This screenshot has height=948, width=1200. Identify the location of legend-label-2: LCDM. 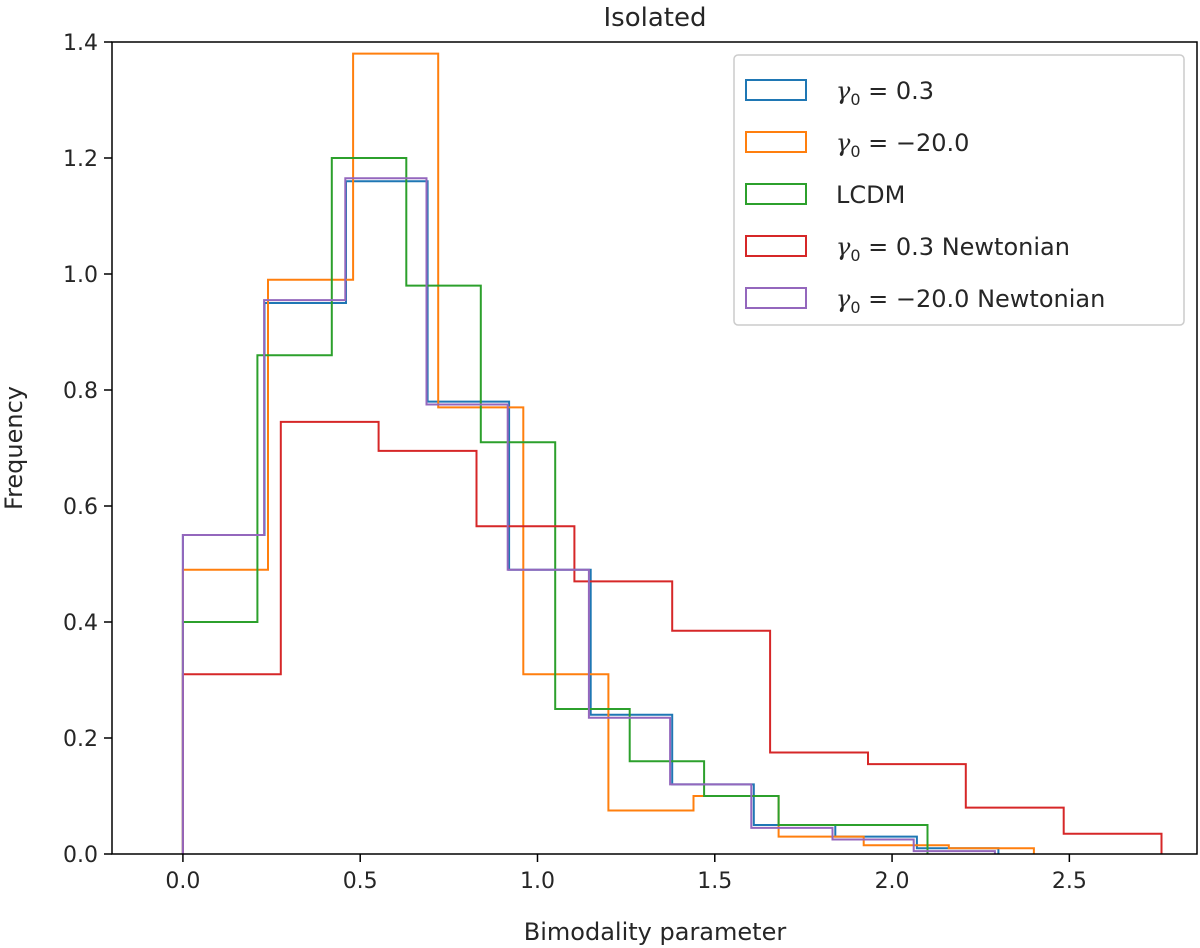
(870, 195).